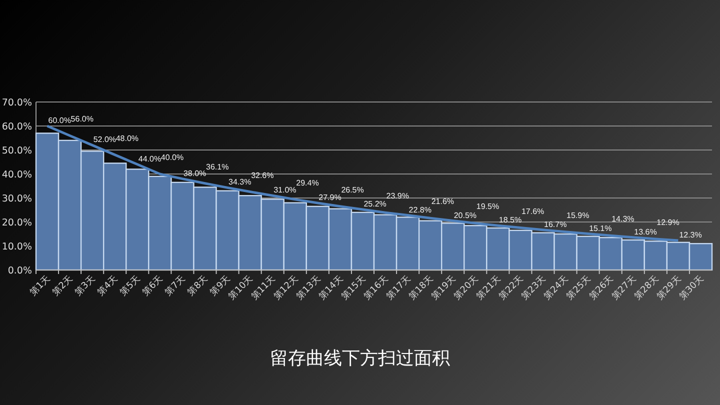 This screenshot has height=405, width=720. What do you see at coordinates (375, 204) in the screenshot?
I see `data-label: 25.2%` at bounding box center [375, 204].